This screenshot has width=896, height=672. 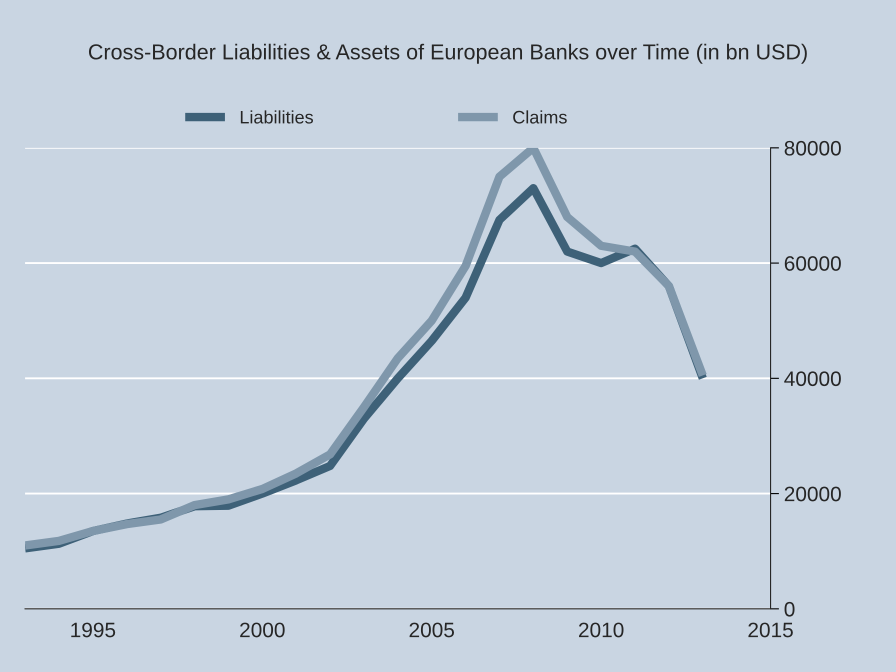 What do you see at coordinates (540, 117) in the screenshot?
I see `legend-label: Claims` at bounding box center [540, 117].